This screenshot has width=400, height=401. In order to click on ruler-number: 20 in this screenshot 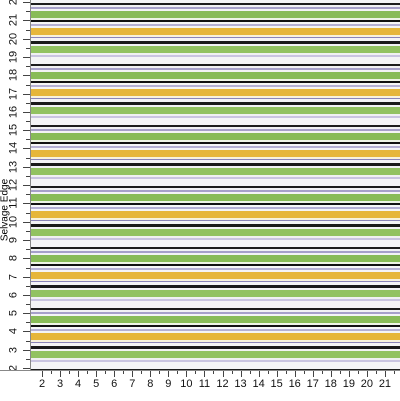, I will do `click(14, 38)`.